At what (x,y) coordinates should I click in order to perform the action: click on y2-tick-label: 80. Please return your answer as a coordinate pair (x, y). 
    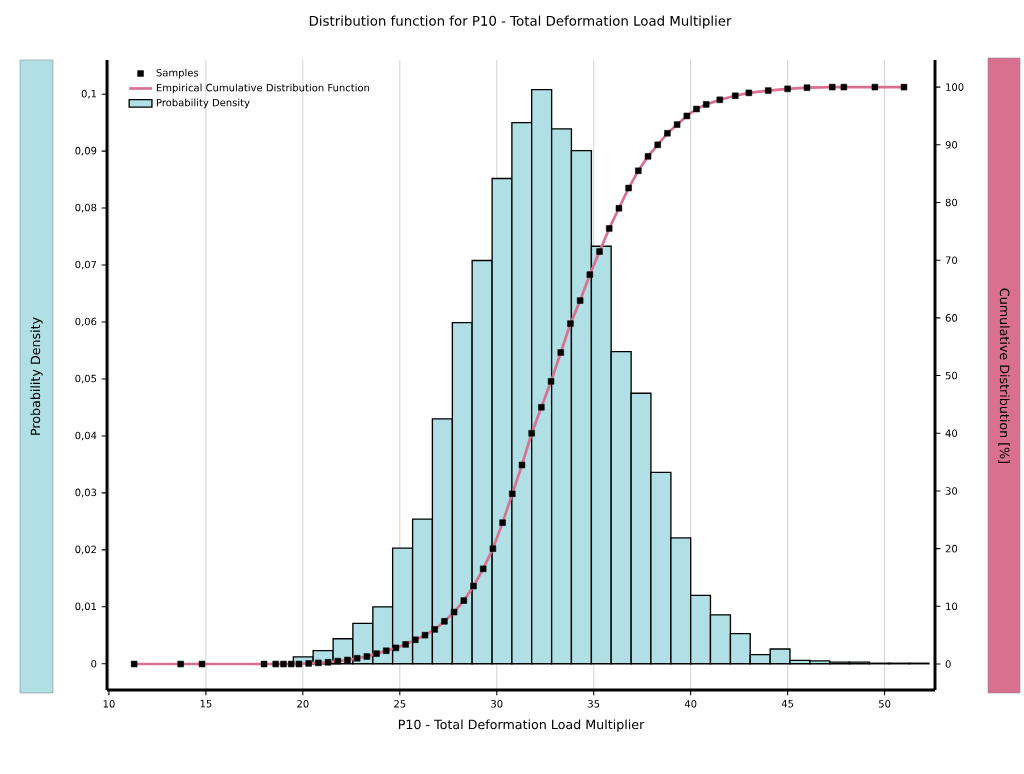
    Looking at the image, I should click on (951, 202).